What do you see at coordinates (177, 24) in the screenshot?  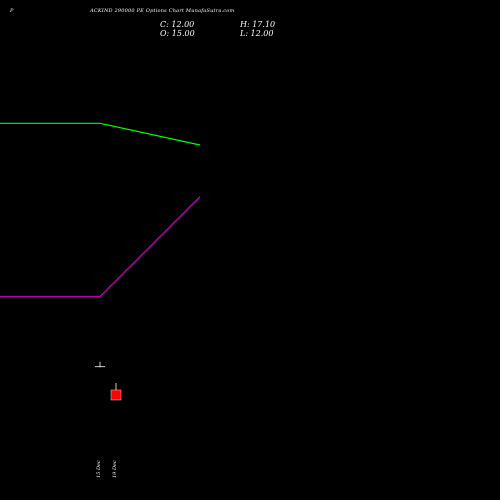 I see `close-value: C: 12.00` at bounding box center [177, 24].